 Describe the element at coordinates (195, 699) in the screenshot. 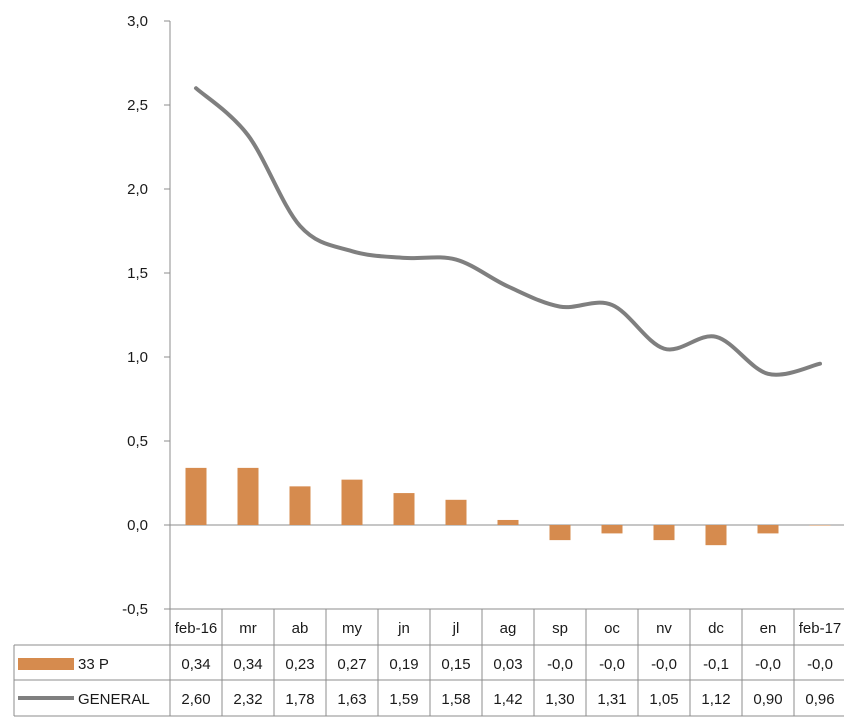

I see `table-value-general: 2,60` at that location.